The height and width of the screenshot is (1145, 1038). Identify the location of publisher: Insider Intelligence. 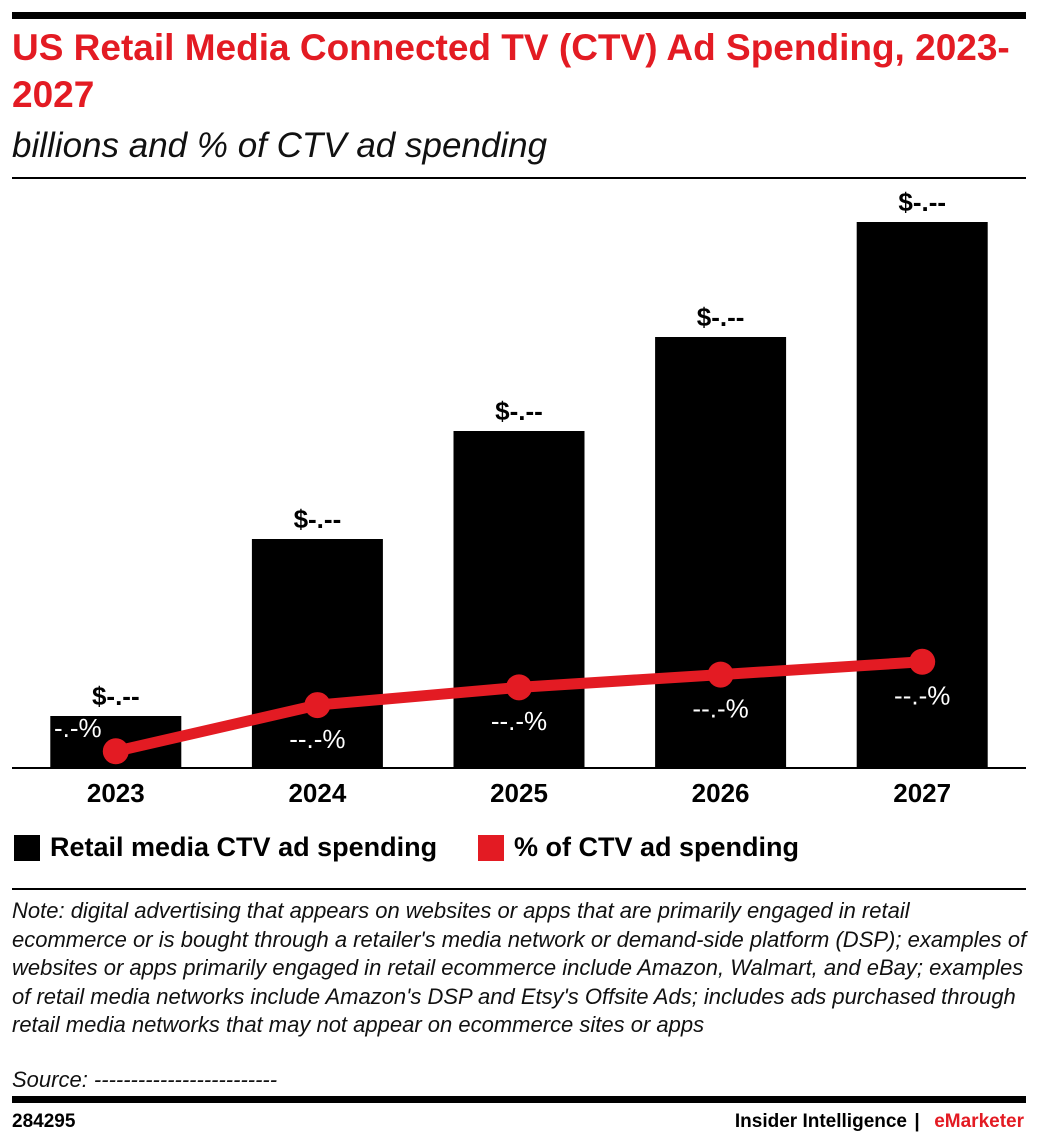
(821, 1121).